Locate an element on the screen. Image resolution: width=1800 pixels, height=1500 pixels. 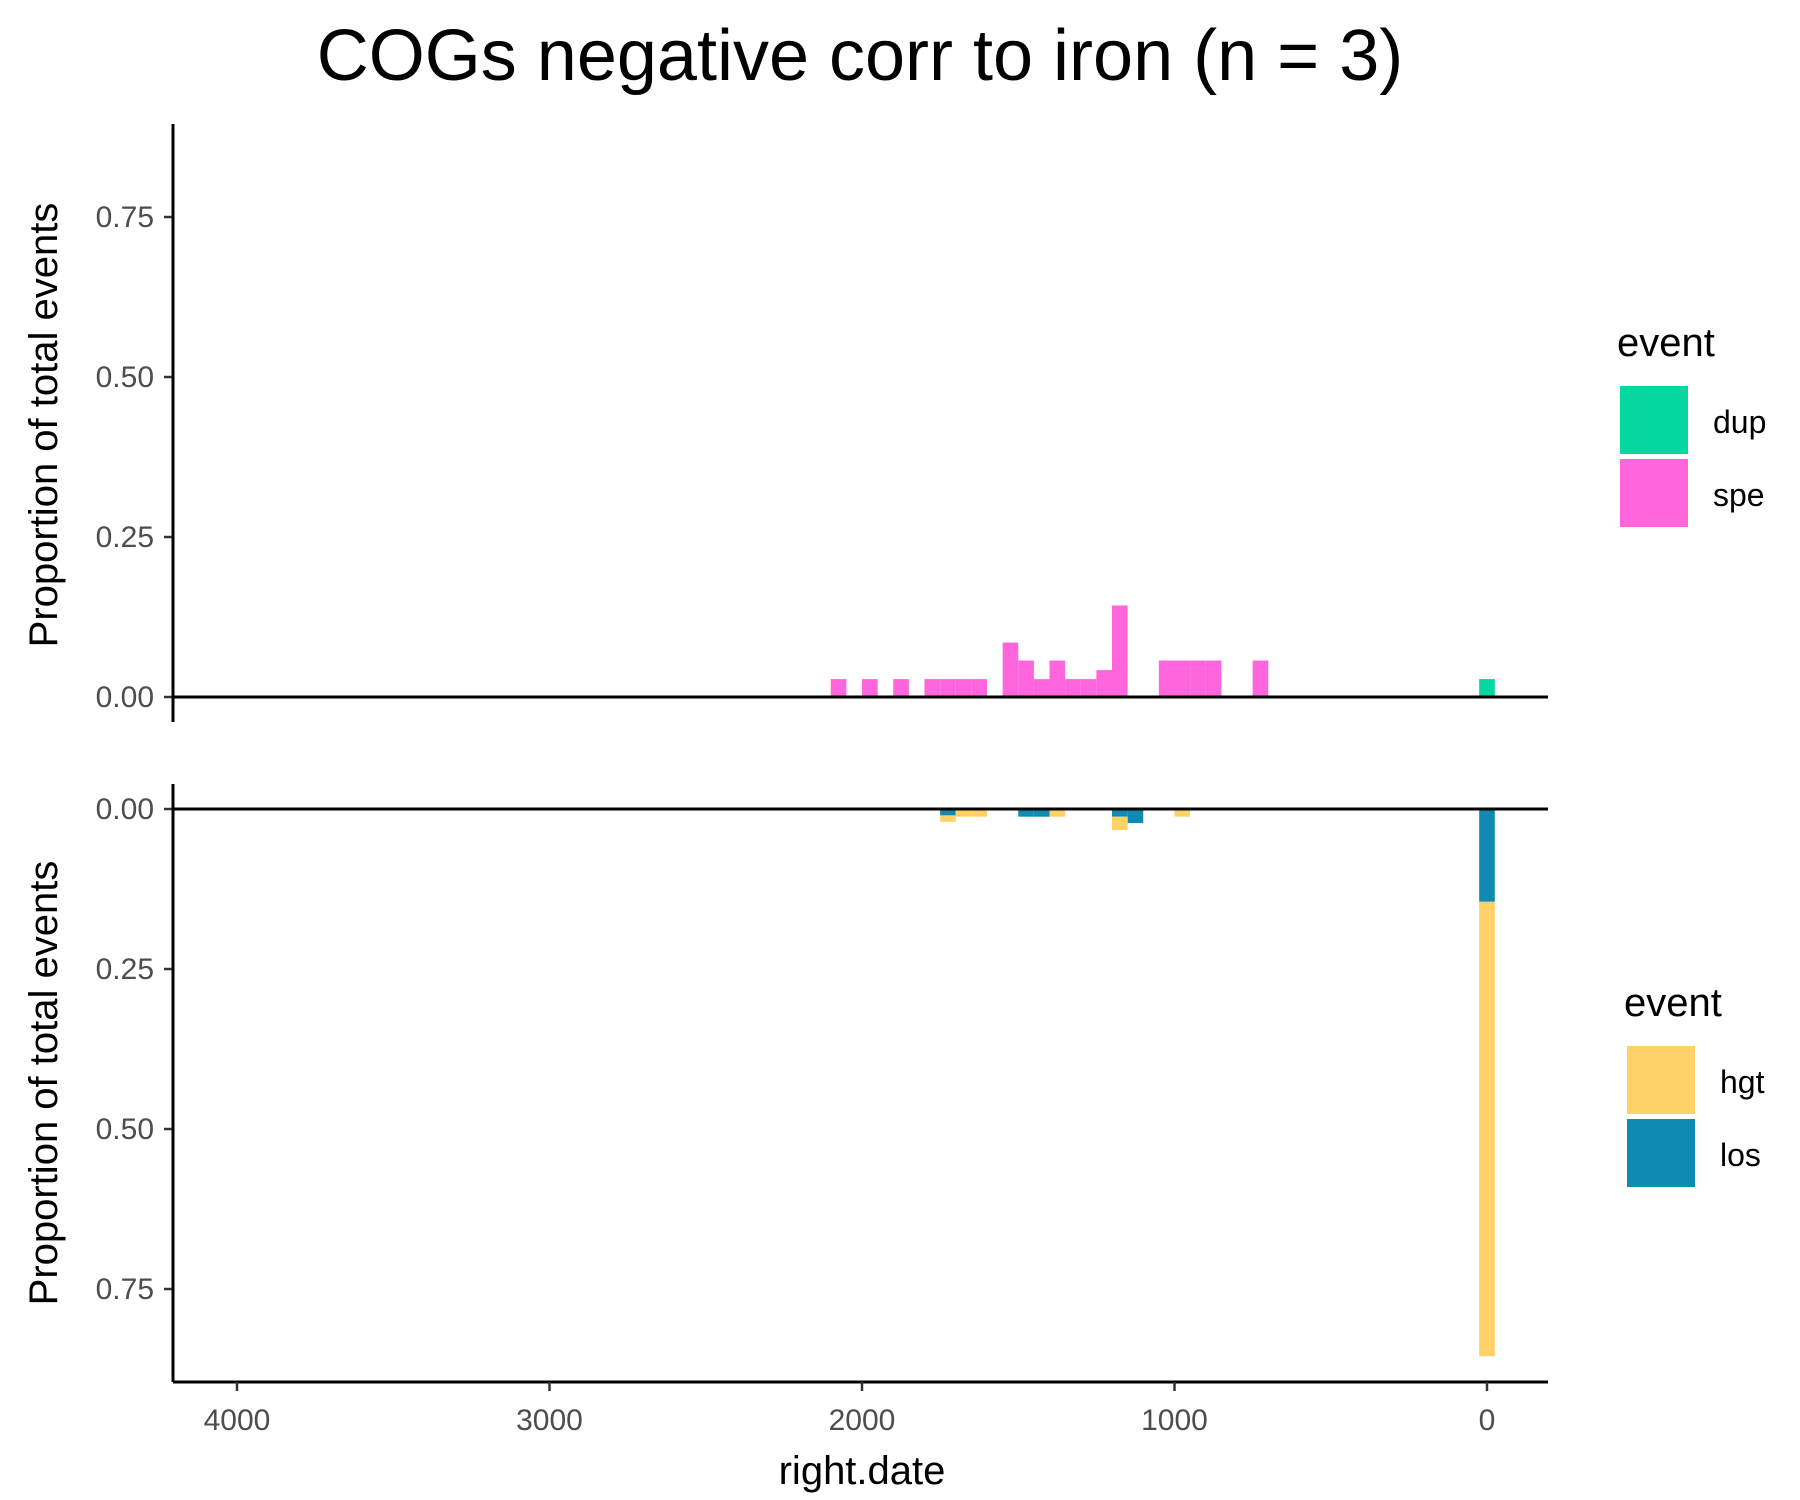
x-tick-label: 4000 is located at coordinates (237, 1420).